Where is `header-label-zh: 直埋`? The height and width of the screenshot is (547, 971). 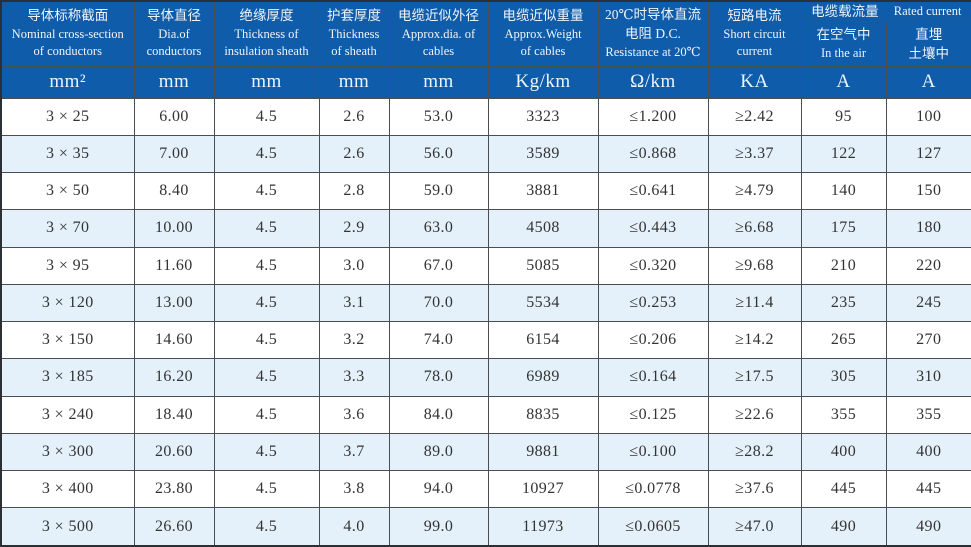
header-label-zh: 直埋 is located at coordinates (929, 34).